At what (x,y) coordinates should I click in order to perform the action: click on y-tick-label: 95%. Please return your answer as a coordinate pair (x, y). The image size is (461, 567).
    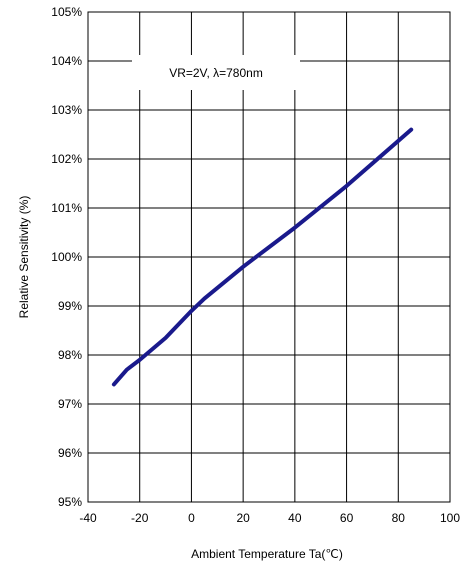
    Looking at the image, I should click on (70, 502).